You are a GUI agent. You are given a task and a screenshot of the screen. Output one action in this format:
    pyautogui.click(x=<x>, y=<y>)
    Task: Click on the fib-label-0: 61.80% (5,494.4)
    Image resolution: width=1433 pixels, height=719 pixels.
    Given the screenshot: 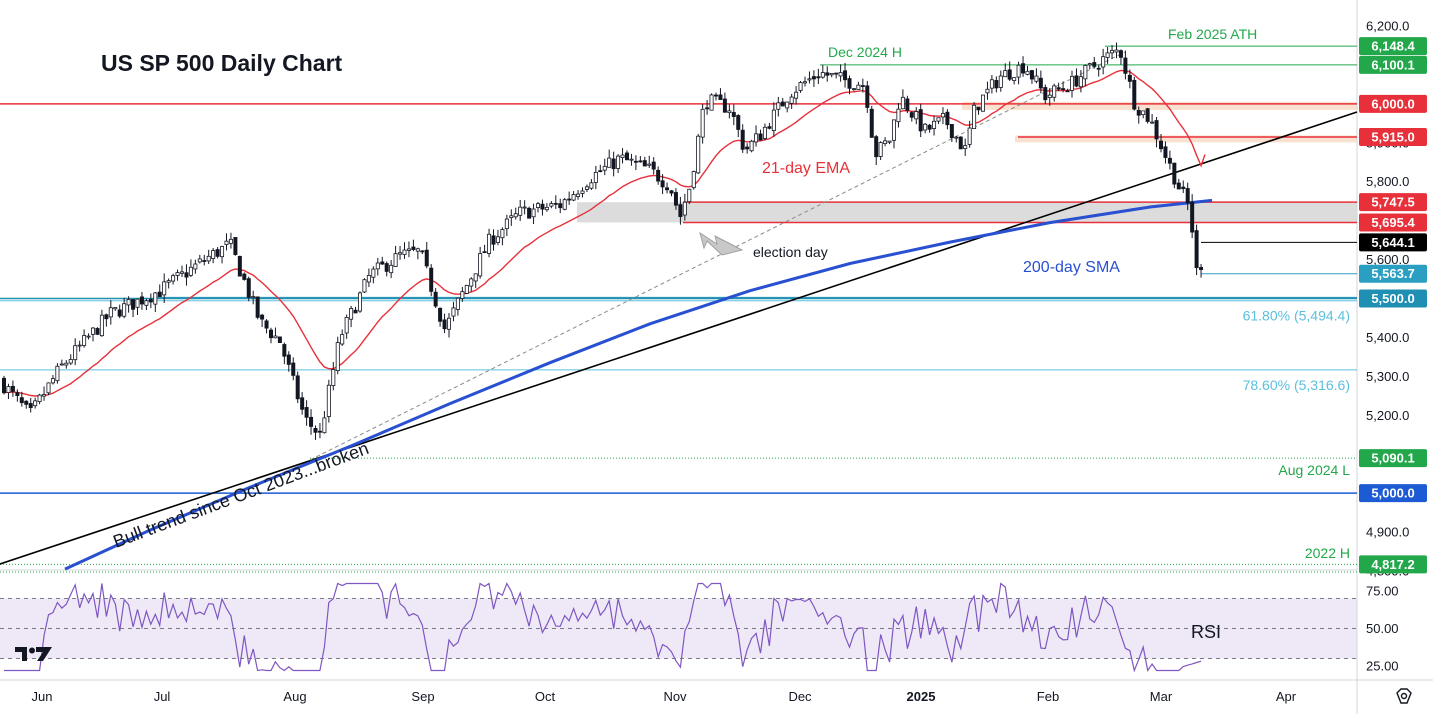 What is the action you would take?
    pyautogui.click(x=1296, y=316)
    